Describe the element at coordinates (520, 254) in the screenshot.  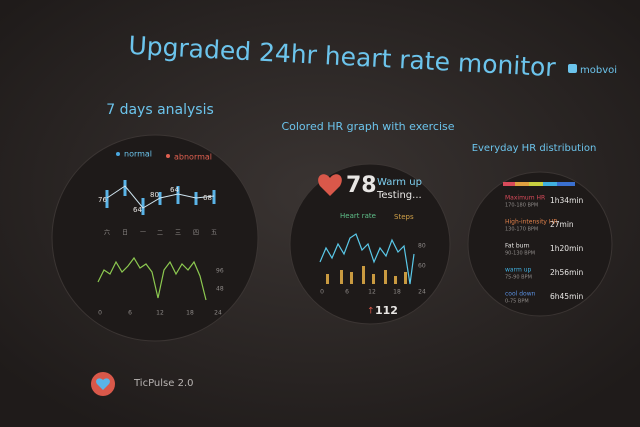
I see `zone-range: 90-130 BPM` at that location.